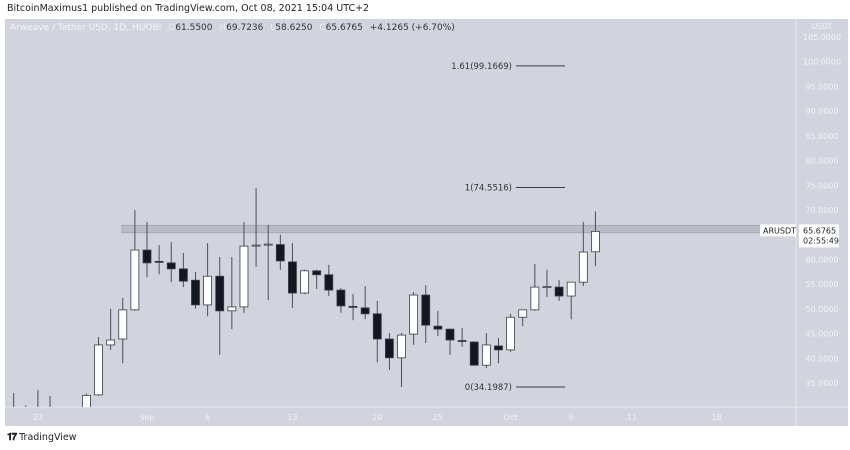  What do you see at coordinates (821, 161) in the screenshot?
I see `price-tick-label: 80.0000` at bounding box center [821, 161].